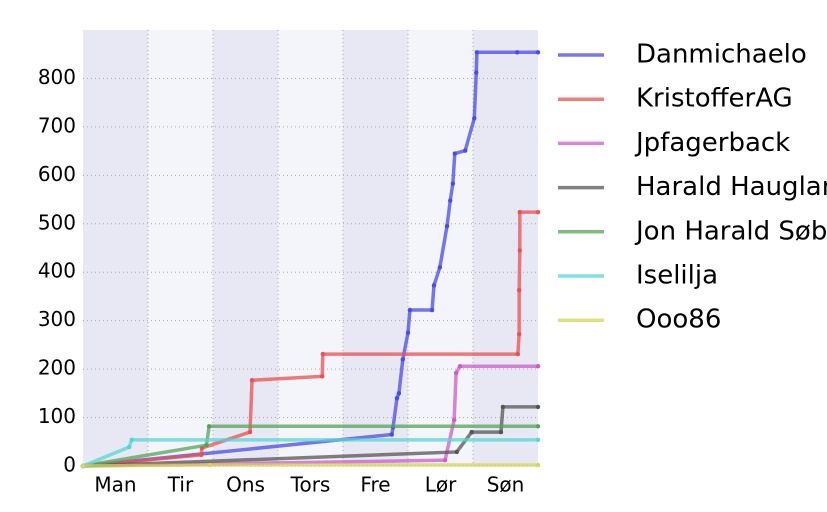 The width and height of the screenshot is (827, 512). What do you see at coordinates (57, 174) in the screenshot?
I see `y-tick-label: 600` at bounding box center [57, 174].